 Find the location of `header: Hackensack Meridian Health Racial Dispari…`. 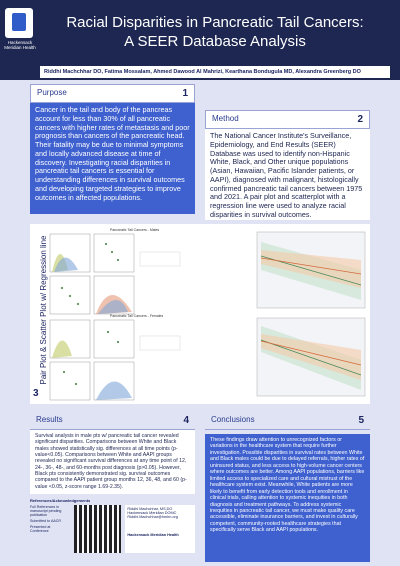

header: Hackensack Meridian Health Racial Dispari… is located at coordinates (200, 40).